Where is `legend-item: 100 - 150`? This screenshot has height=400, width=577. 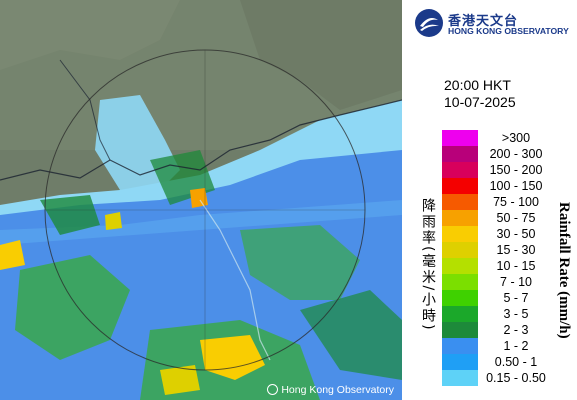 legend-item: 100 - 150 is located at coordinates (498, 186).